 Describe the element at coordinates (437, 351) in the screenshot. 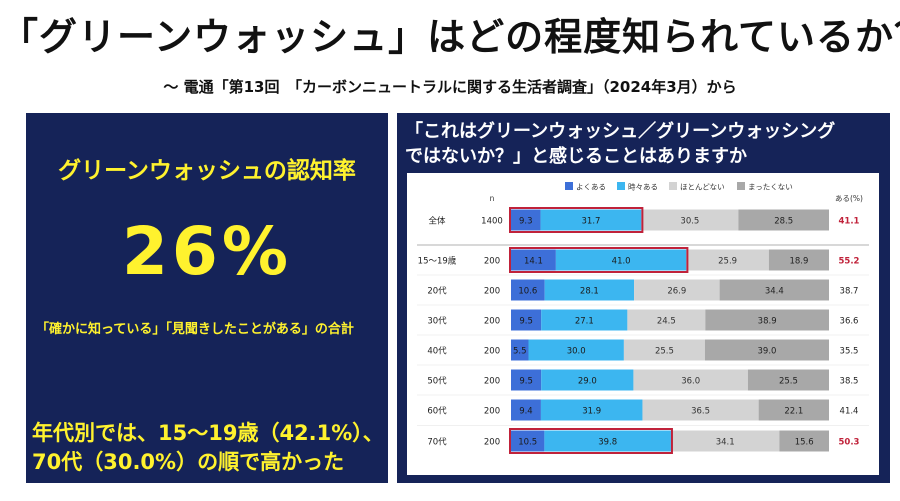

I see `row-label-5: 40代` at that location.